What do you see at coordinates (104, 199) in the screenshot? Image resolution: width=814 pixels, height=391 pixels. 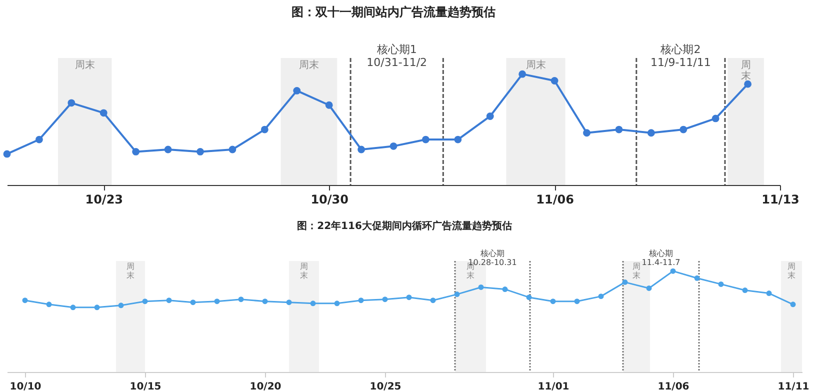 I see `x-tick-label: 10/23` at bounding box center [104, 199].